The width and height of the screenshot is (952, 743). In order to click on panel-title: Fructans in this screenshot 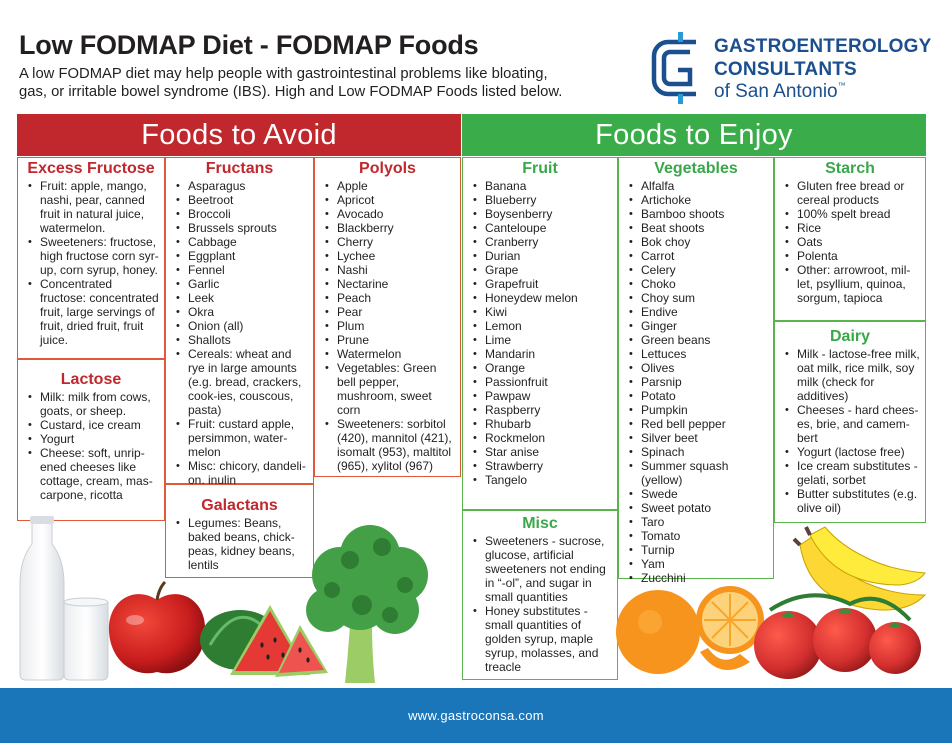, I will do `click(239, 168)`.